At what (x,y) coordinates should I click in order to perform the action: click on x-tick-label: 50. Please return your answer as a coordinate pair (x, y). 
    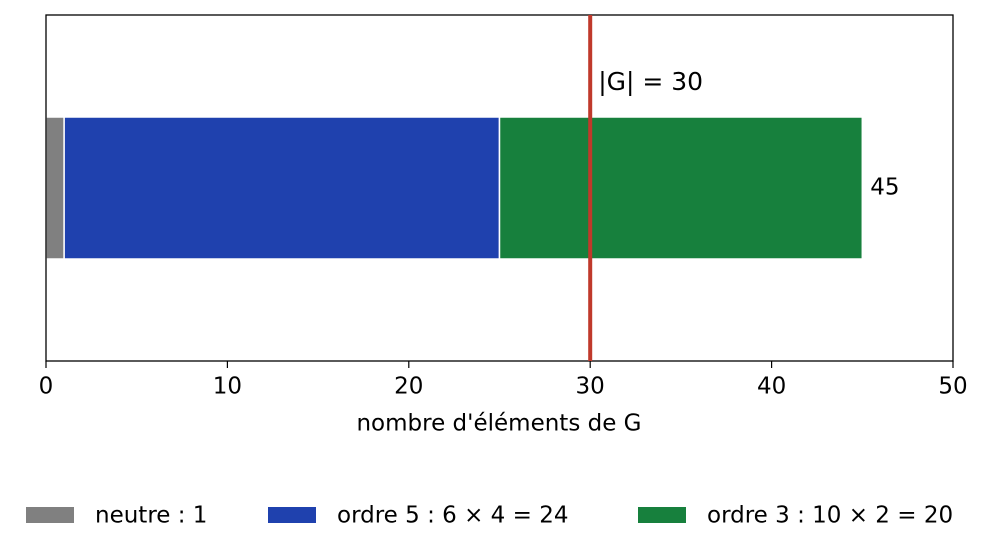
    Looking at the image, I should click on (952, 387).